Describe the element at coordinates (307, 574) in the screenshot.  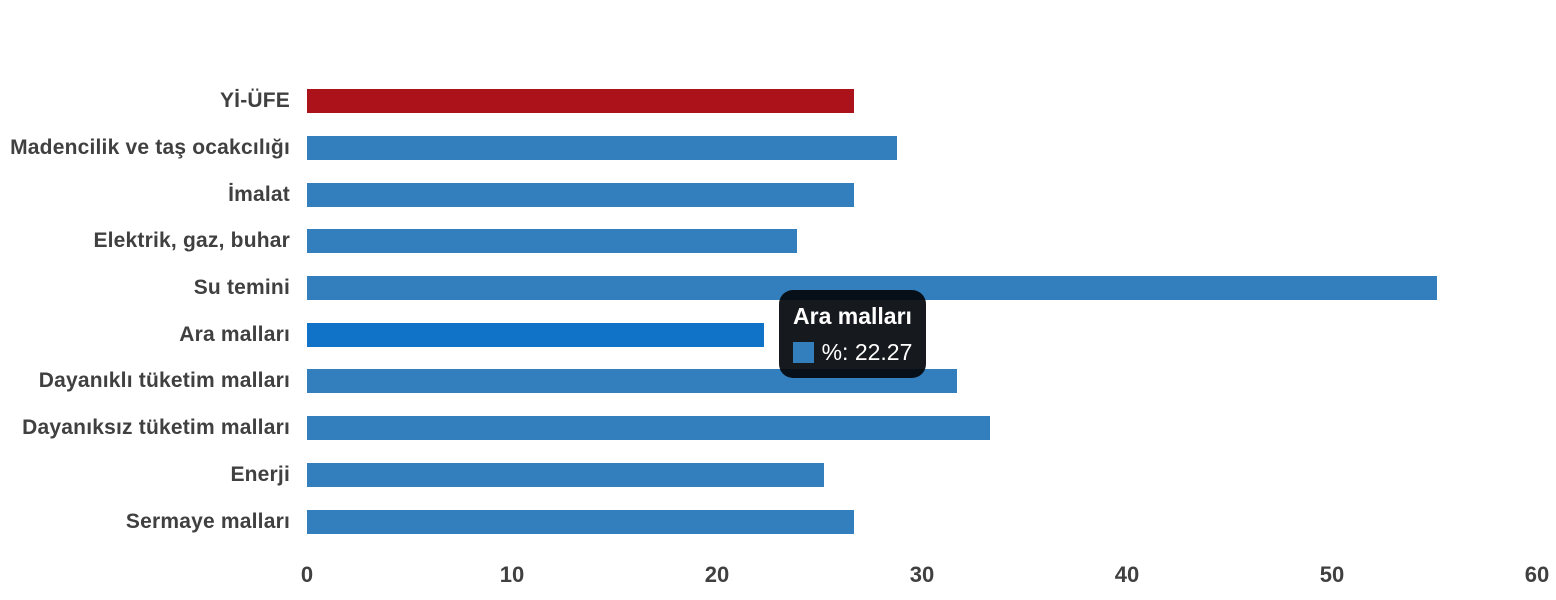
I see `x-axis-tick: 0` at that location.